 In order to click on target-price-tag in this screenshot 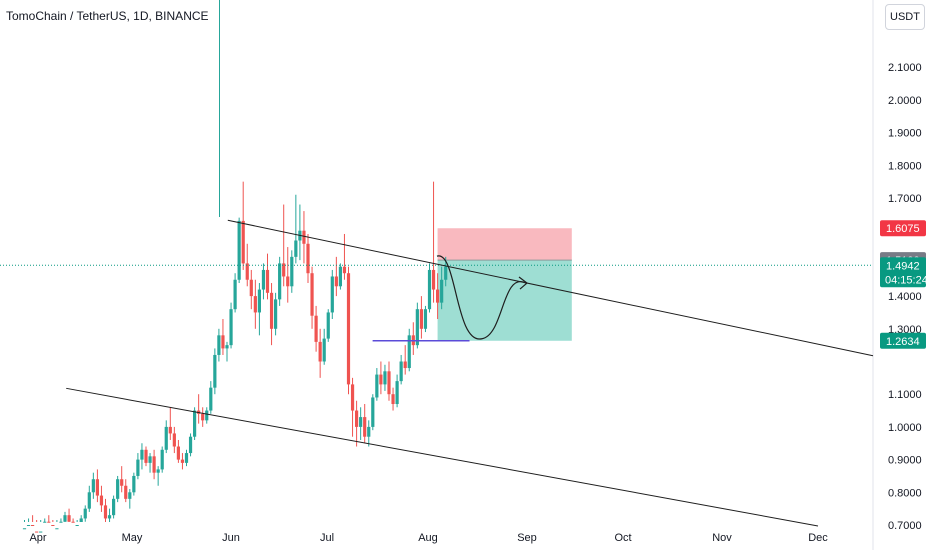, I will do `click(903, 340)`.